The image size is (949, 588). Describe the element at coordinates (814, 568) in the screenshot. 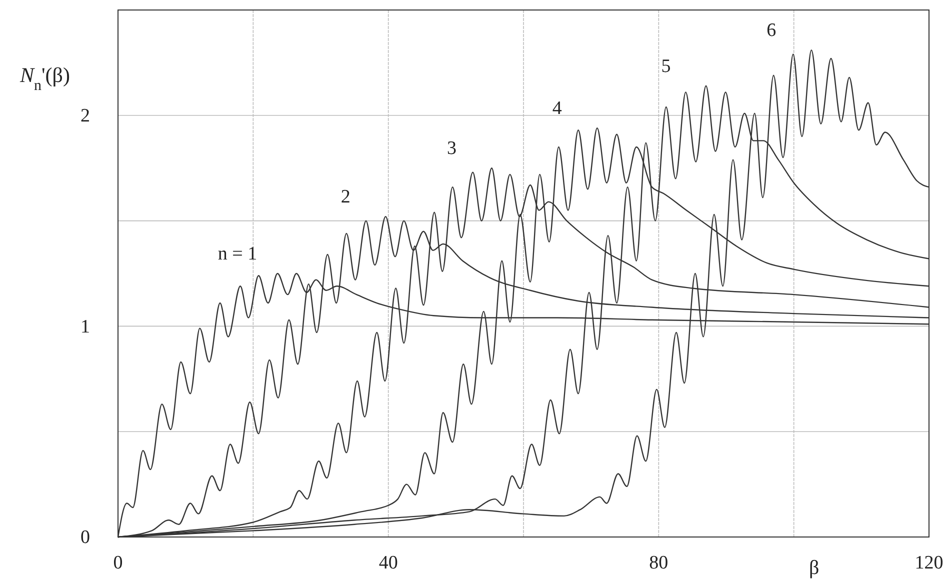

I see `x-axis-title: β` at that location.